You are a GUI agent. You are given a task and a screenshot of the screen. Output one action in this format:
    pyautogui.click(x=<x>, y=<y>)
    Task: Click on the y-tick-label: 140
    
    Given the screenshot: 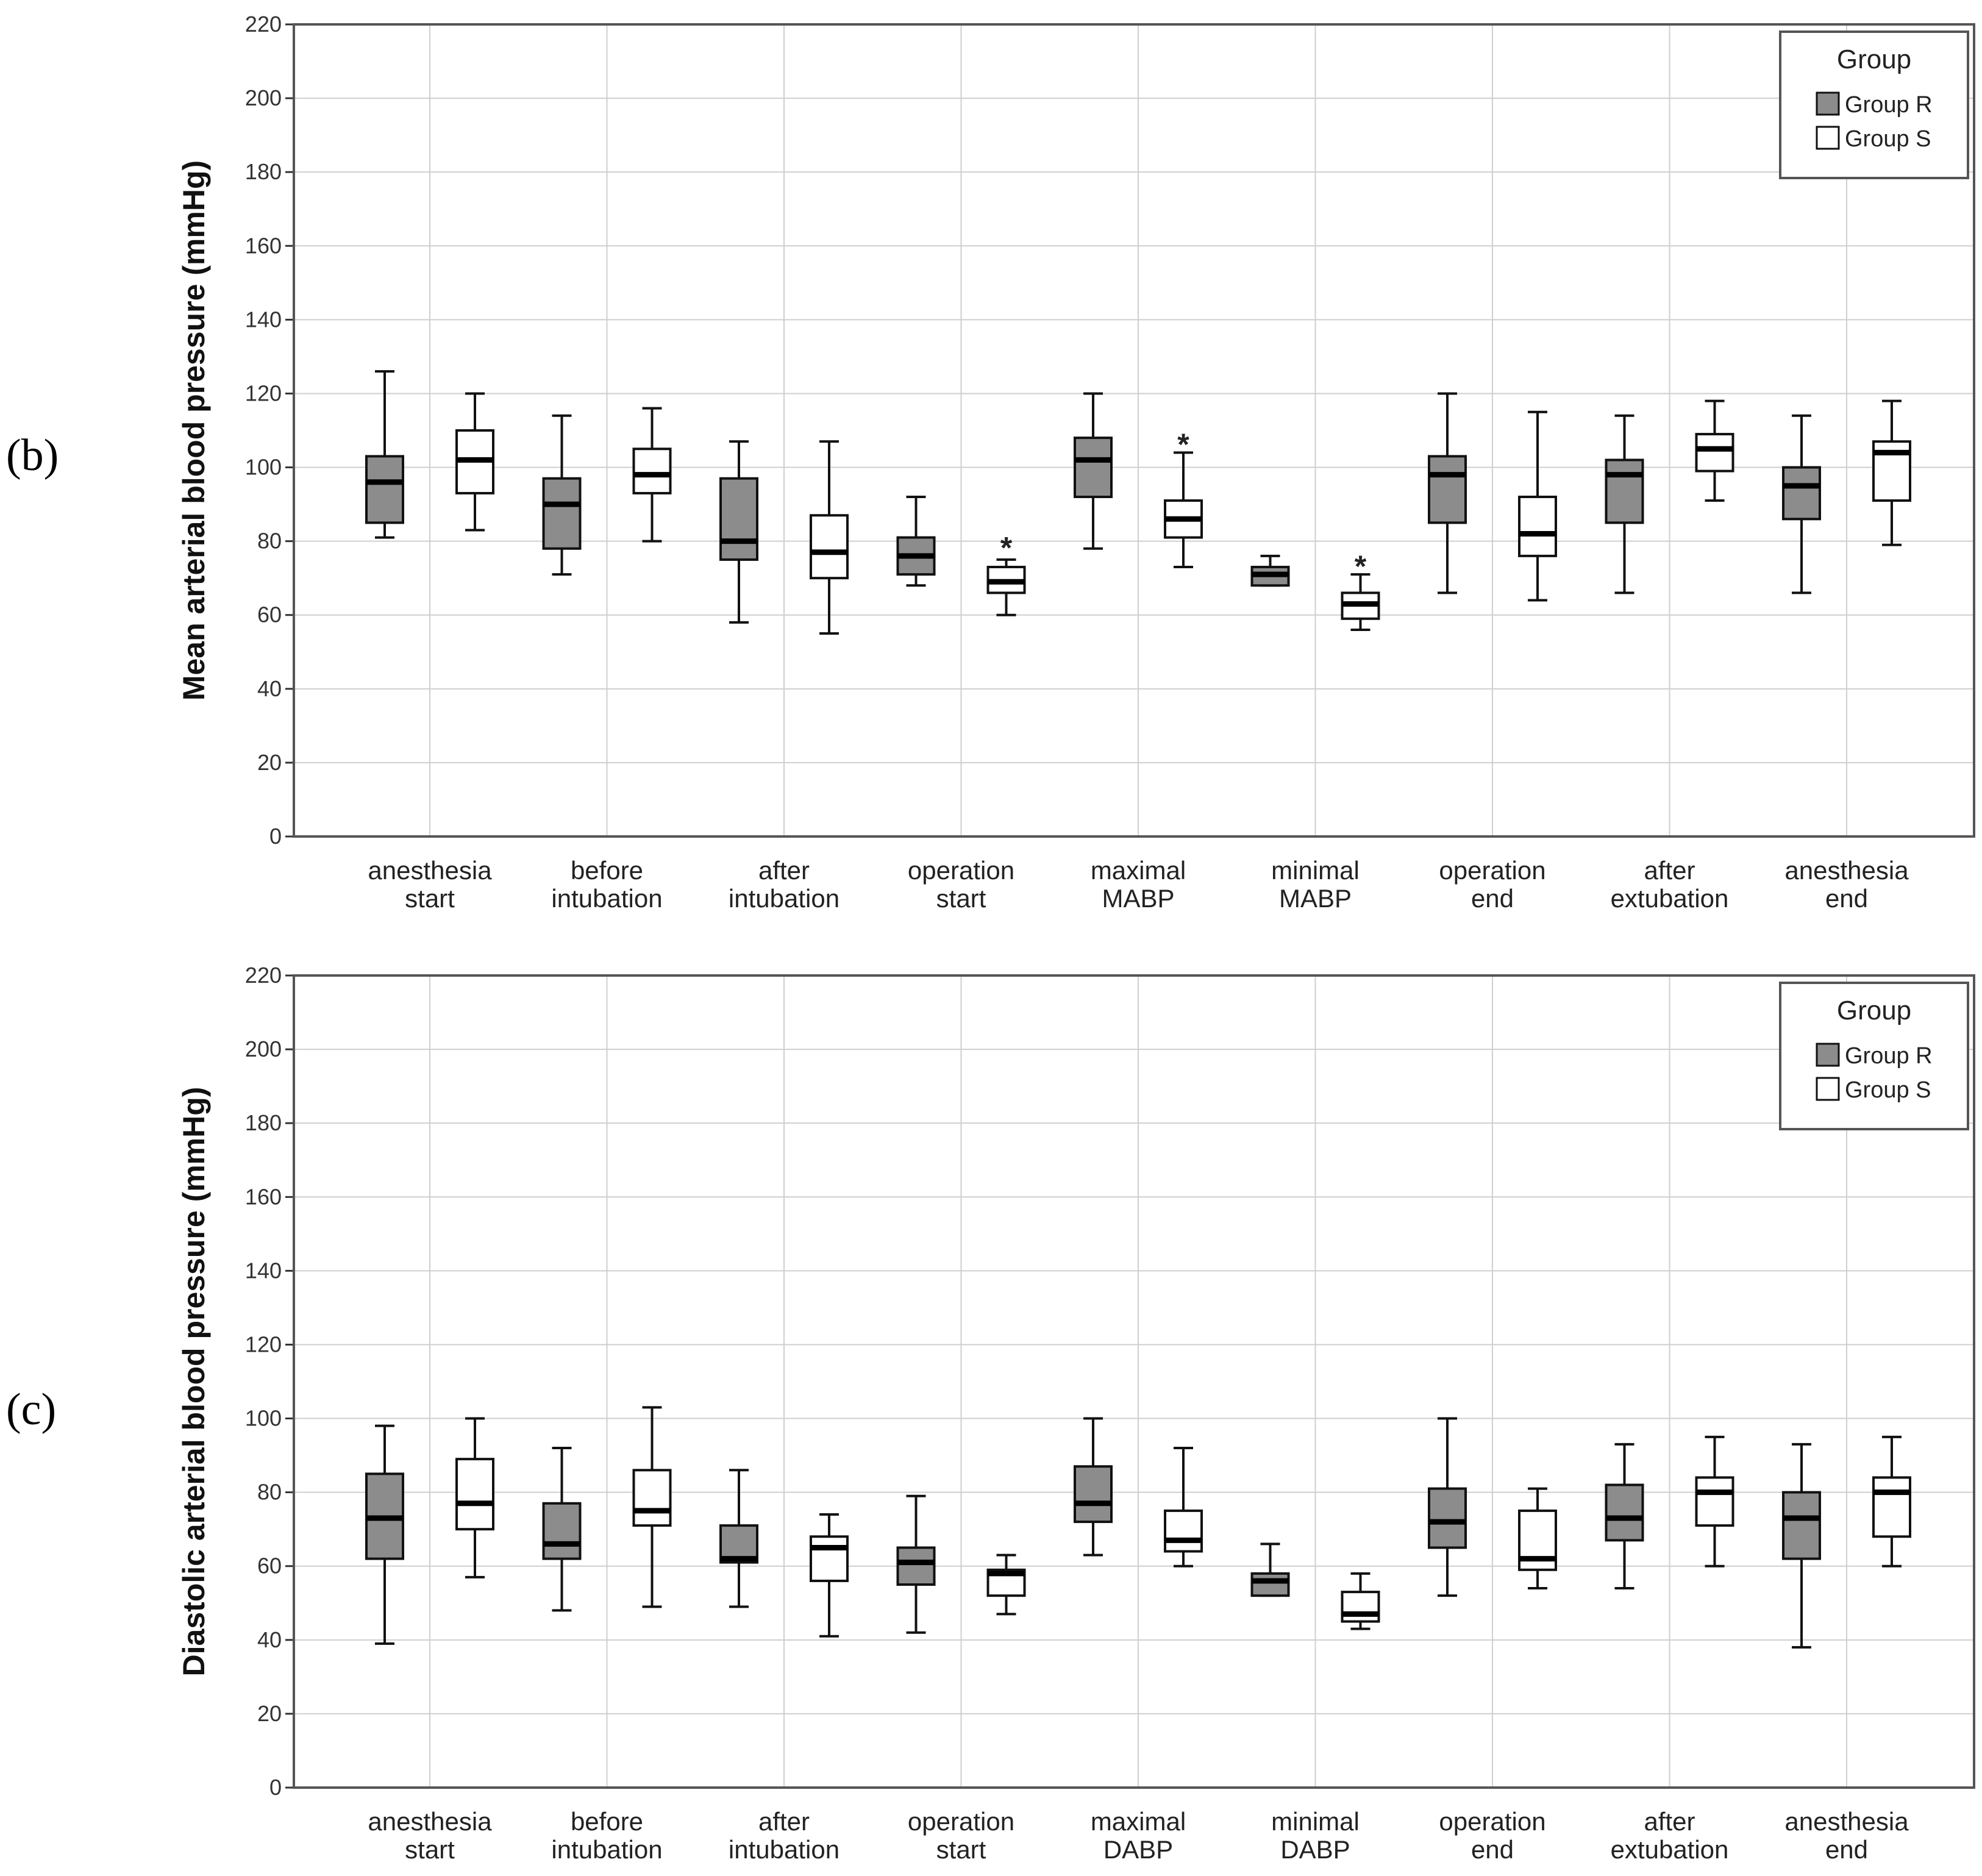 What is the action you would take?
    pyautogui.click(x=264, y=319)
    